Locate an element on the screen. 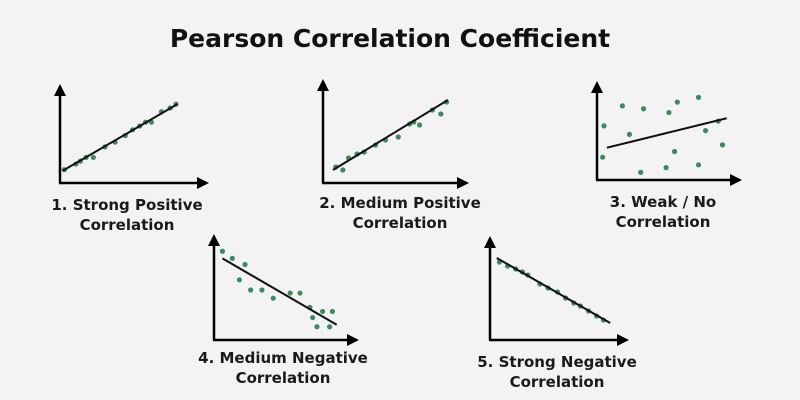 This screenshot has width=800, height=400. plot-2-label: 2. Medium Positive Correlation is located at coordinates (400, 213).